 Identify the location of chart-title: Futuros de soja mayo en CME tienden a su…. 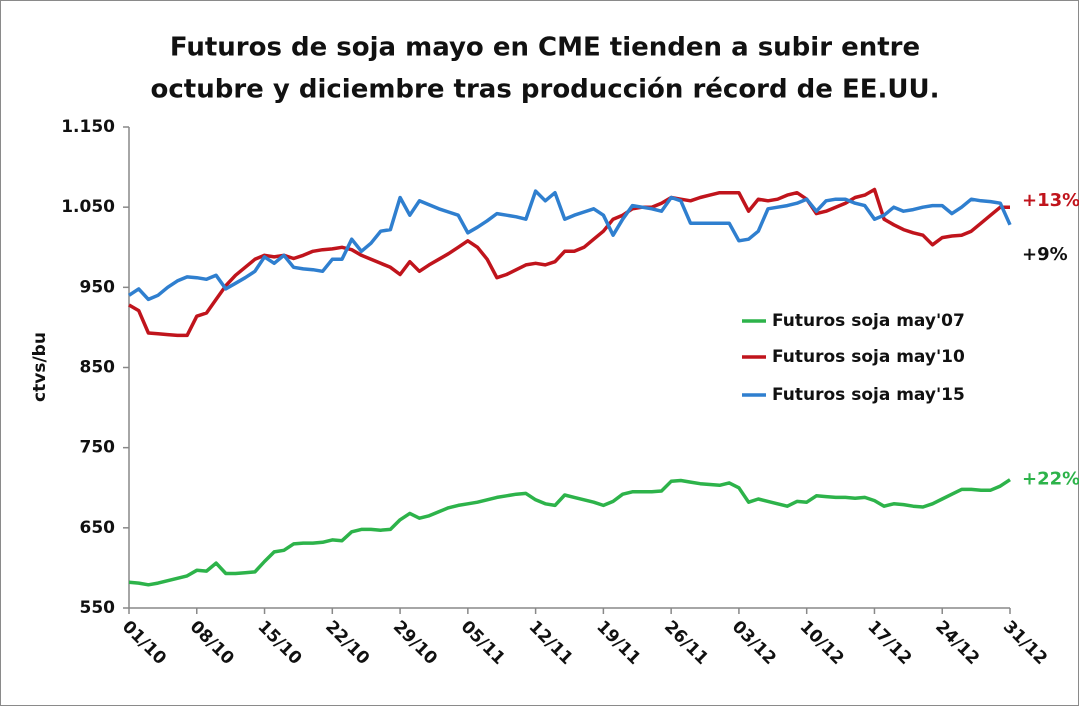
(545, 48).